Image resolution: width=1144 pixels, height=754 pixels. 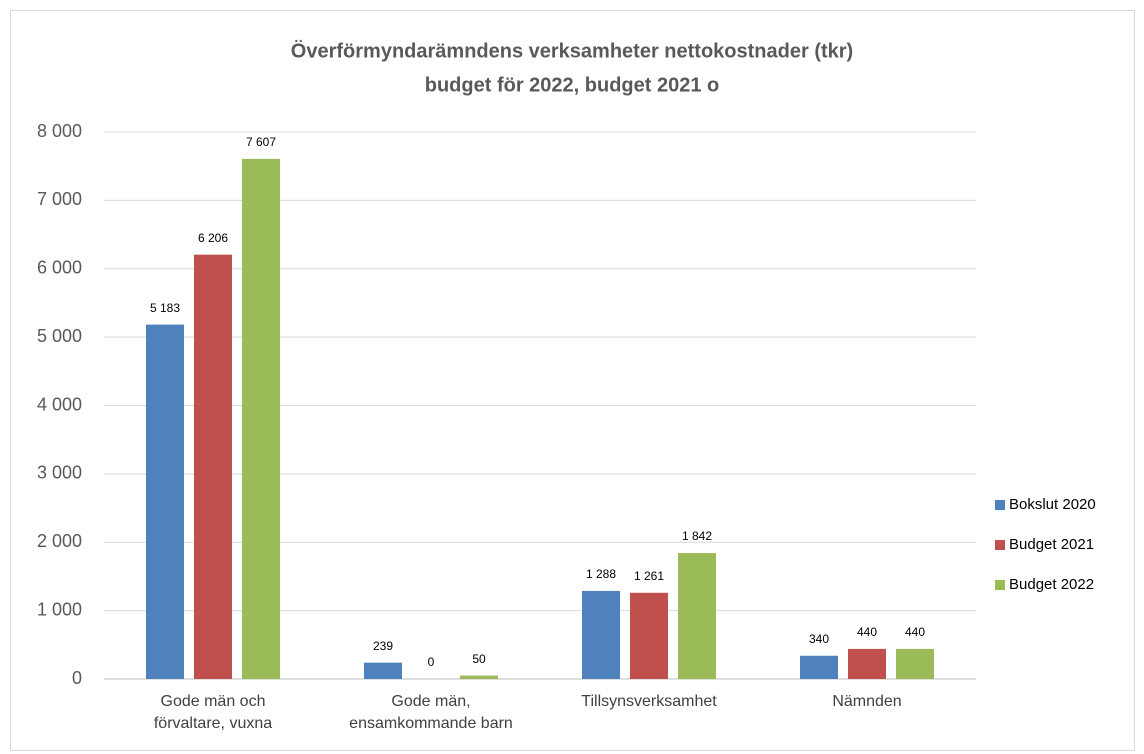 What do you see at coordinates (383, 646) in the screenshot?
I see `data-label: 239` at bounding box center [383, 646].